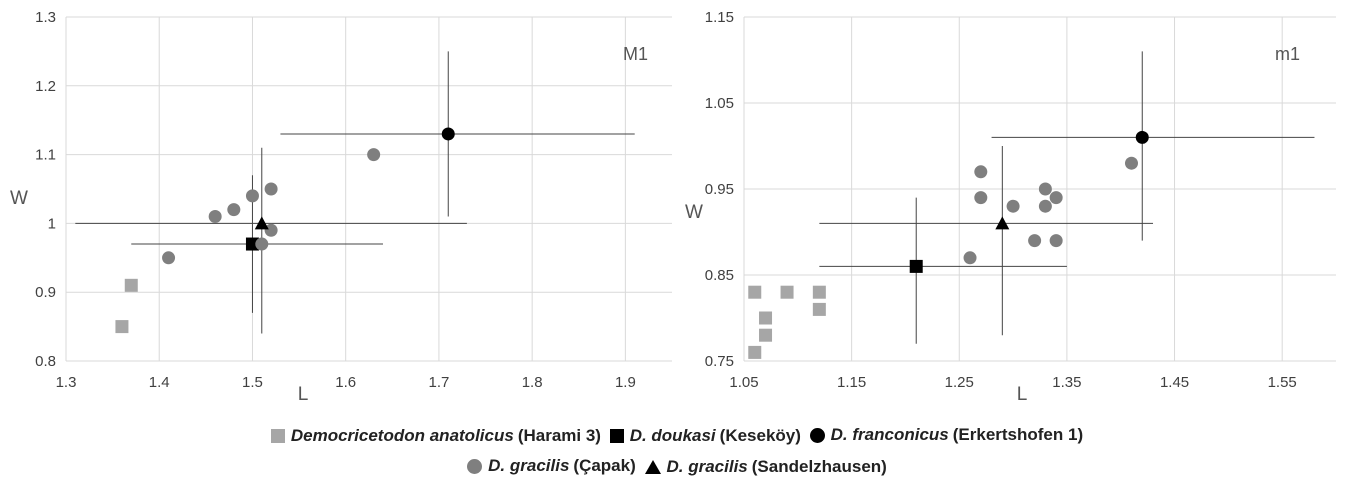 The height and width of the screenshot is (485, 1354). What do you see at coordinates (719, 361) in the screenshot?
I see `y-tick-label: 0.75` at bounding box center [719, 361].